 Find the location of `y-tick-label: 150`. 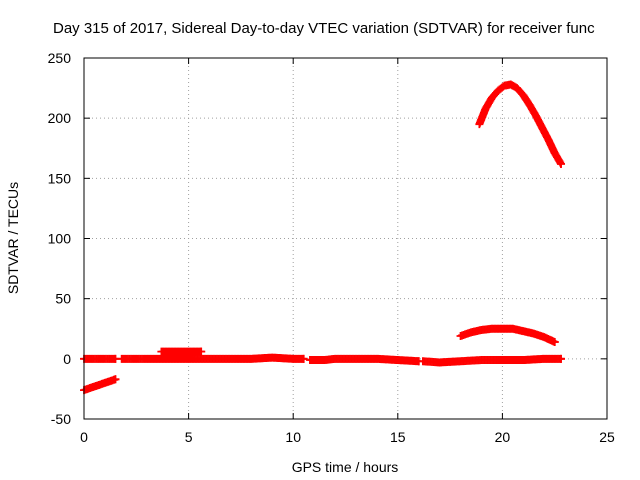

y-tick-label: 150 is located at coordinates (60, 178).